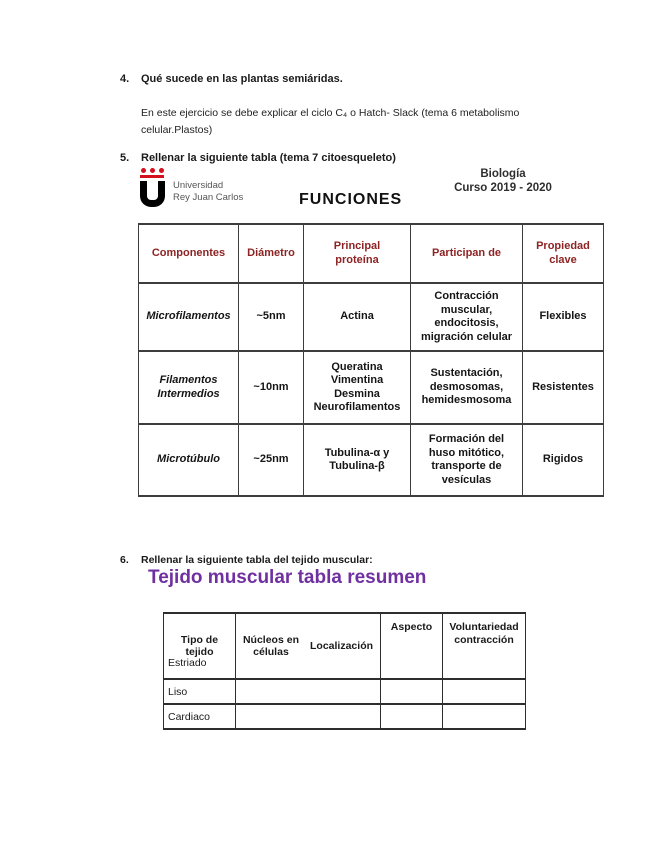  What do you see at coordinates (271, 253) in the screenshot?
I see `header-diametro: Diámetro` at bounding box center [271, 253].